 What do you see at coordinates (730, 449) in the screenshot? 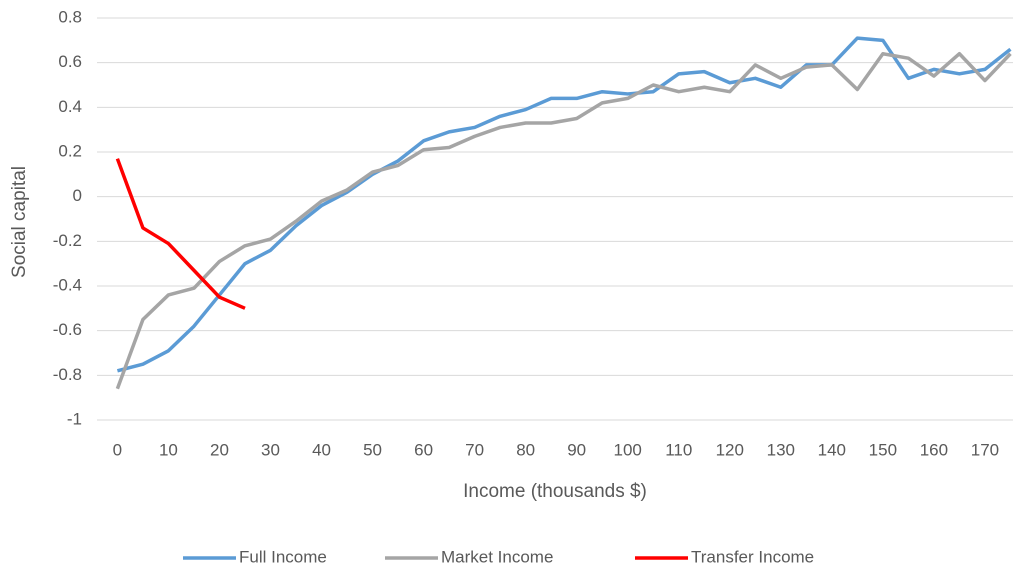
I see `x-tick-label: 120` at bounding box center [730, 449].